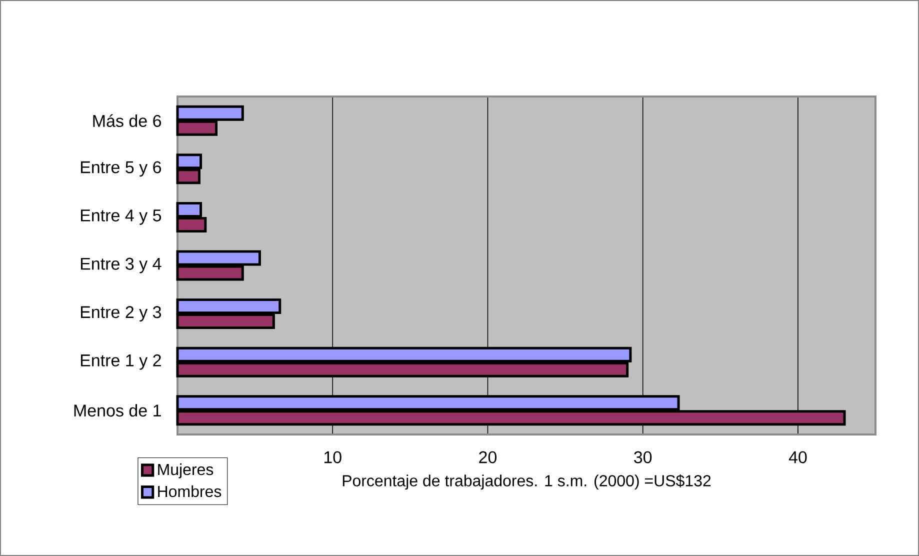 This screenshot has width=919, height=556. Describe the element at coordinates (127, 120) in the screenshot. I see `y-tick-label: Más de 6` at that location.